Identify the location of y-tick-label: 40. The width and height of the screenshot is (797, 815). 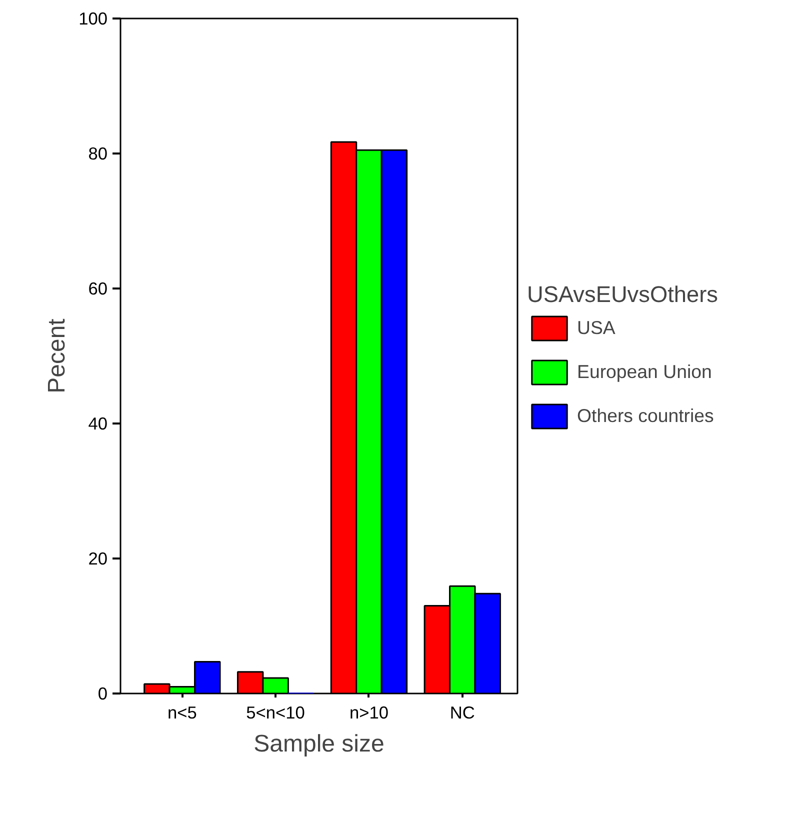
(98, 424).